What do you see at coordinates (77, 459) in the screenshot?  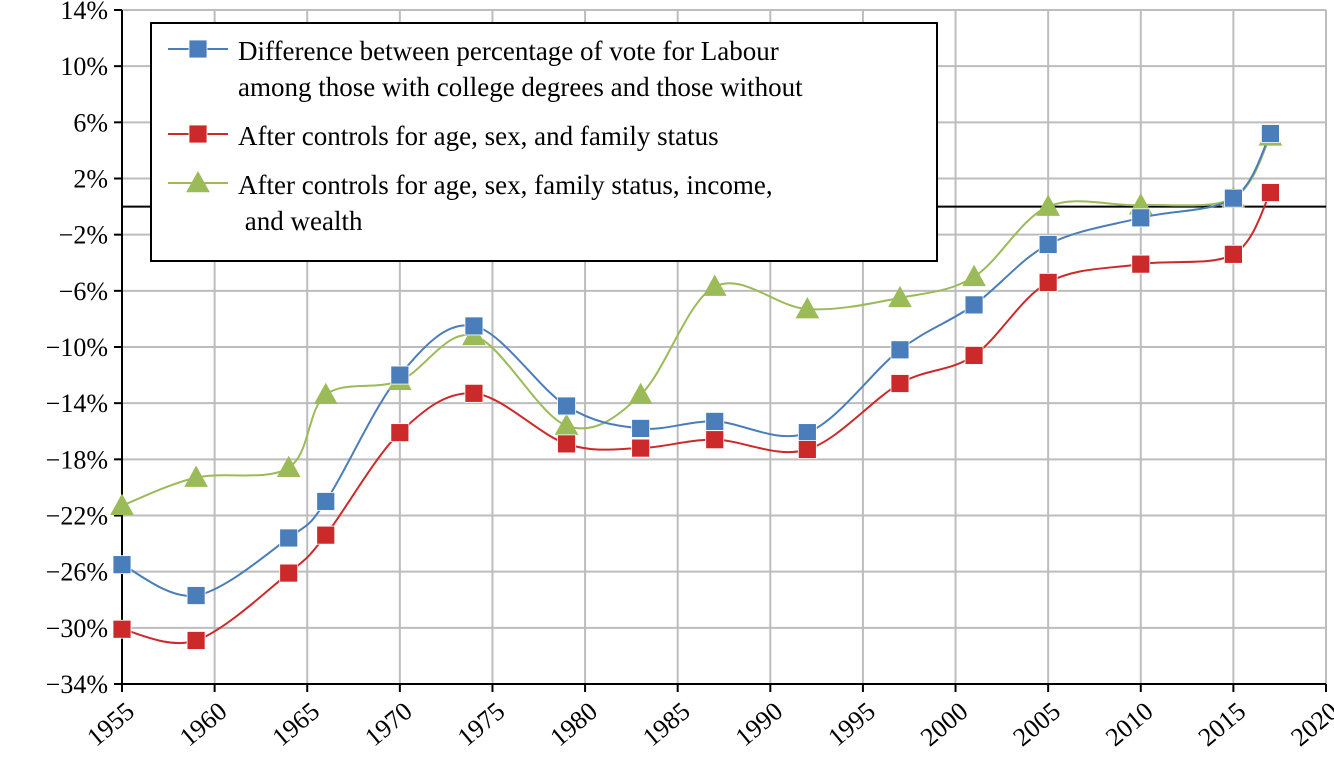 I see `y-tick-label: −18%` at bounding box center [77, 459].